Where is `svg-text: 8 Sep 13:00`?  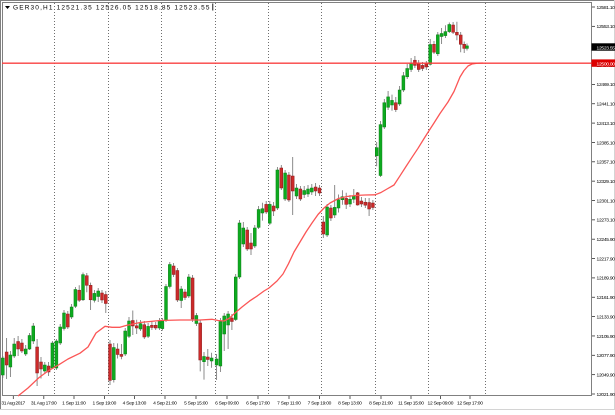
svg-text: 8 Sep 13:00 is located at coordinates (350, 404).